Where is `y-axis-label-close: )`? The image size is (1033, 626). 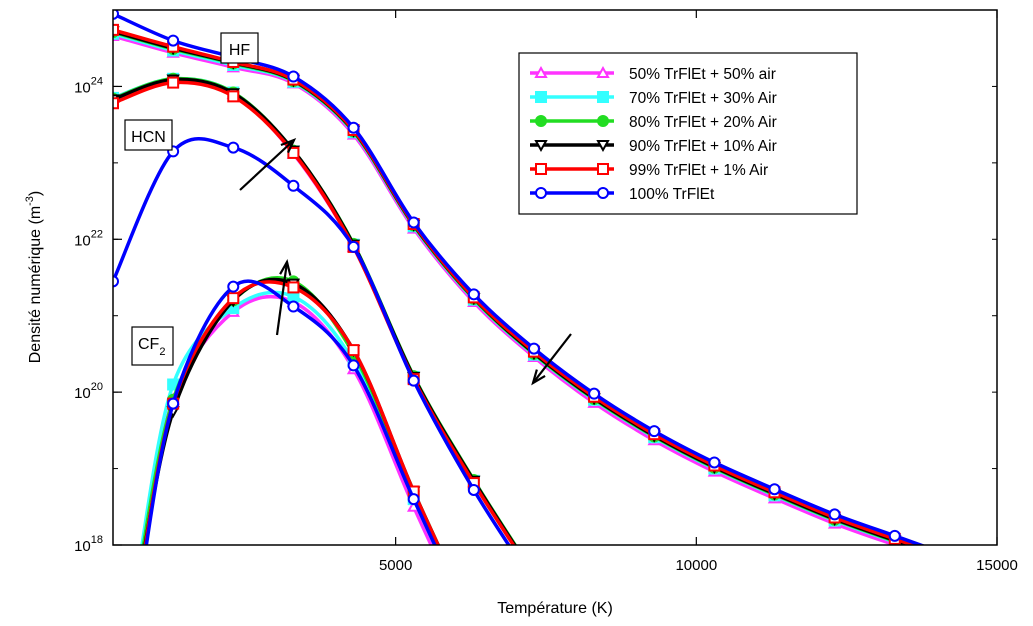
y-axis-label-close: ) is located at coordinates (35, 193).